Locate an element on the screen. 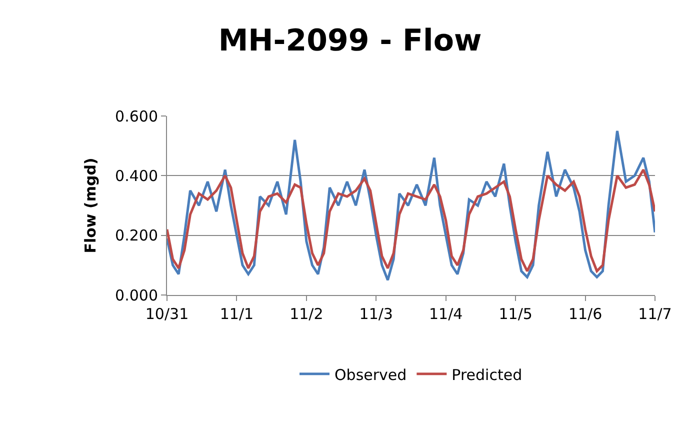 The height and width of the screenshot is (423, 700). x-tick-label: 11/4 is located at coordinates (446, 314).